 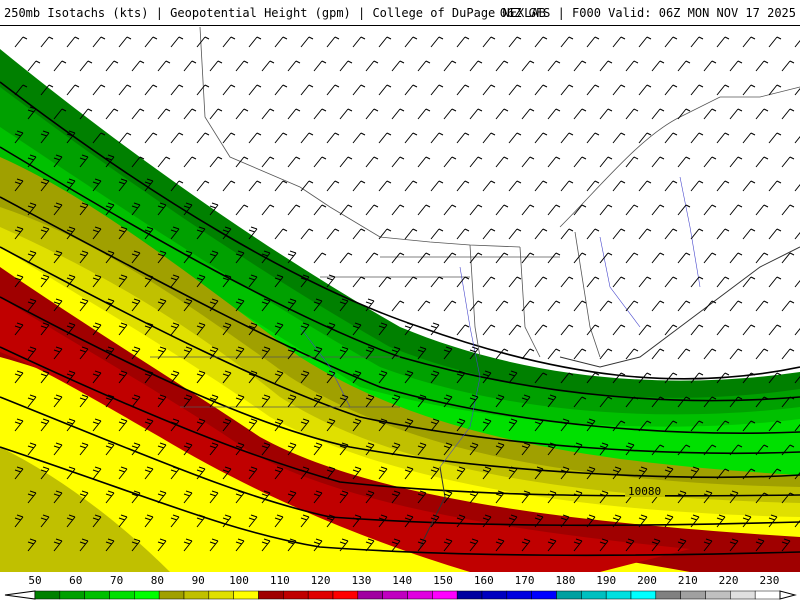 I want to click on legend-tick-label: 60, so click(x=76, y=580).